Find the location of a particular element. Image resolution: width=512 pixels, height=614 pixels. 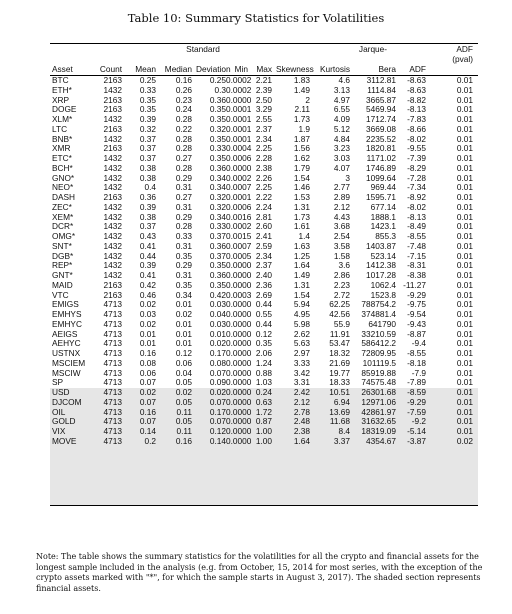

cell-kurtosis: 53.47 is located at coordinates (339, 343).